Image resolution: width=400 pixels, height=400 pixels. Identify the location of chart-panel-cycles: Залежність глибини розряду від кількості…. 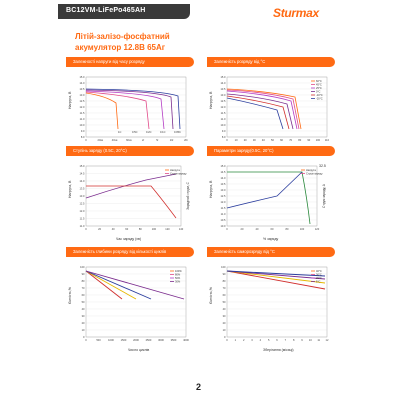
(130, 299).